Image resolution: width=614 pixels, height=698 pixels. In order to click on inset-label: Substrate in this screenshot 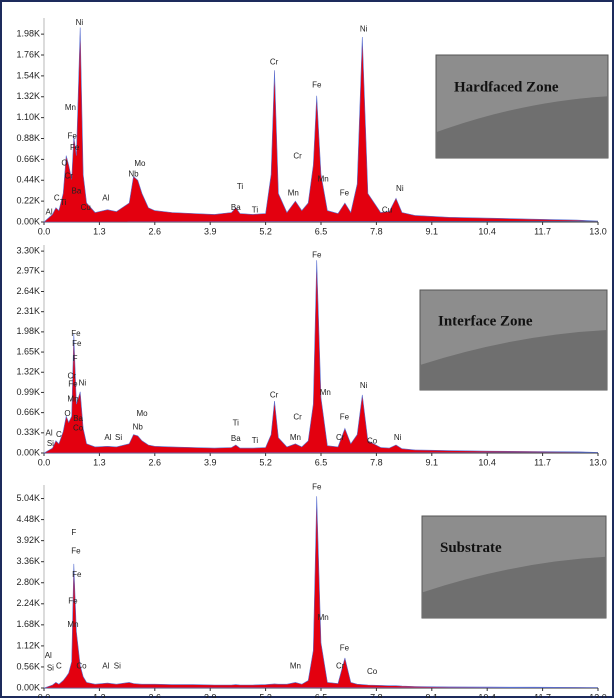, I will do `click(471, 548)`.